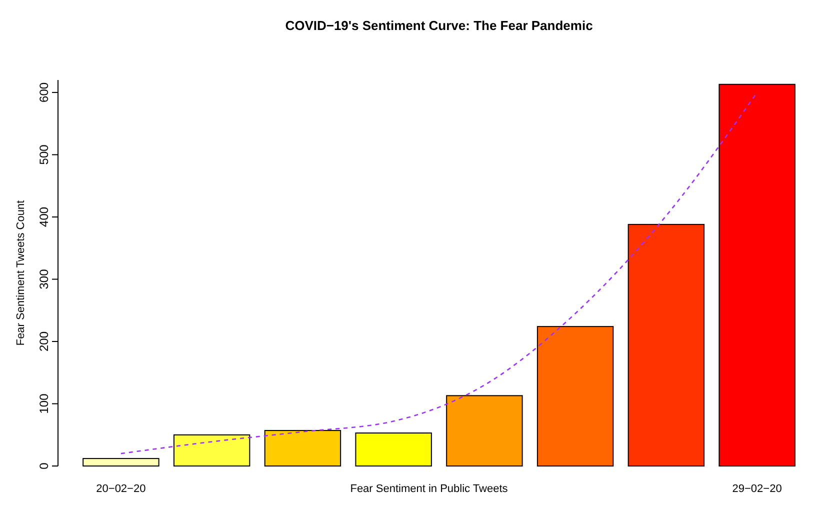 This screenshot has width=824, height=506. I want to click on x-tick-label: 20−02−20, so click(121, 489).